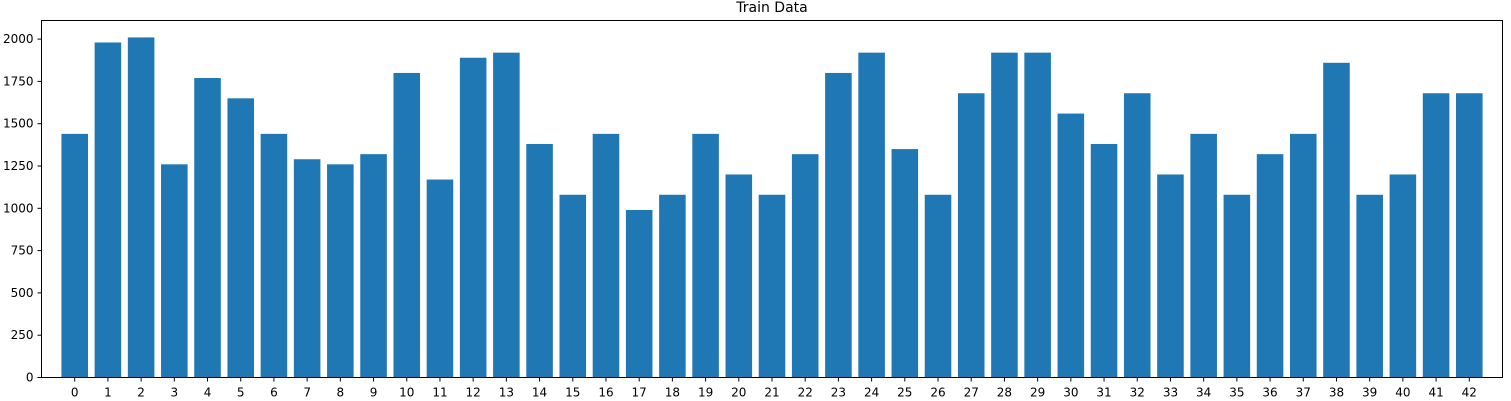 The width and height of the screenshot is (1511, 401). I want to click on x-tick-label: 5, so click(241, 393).